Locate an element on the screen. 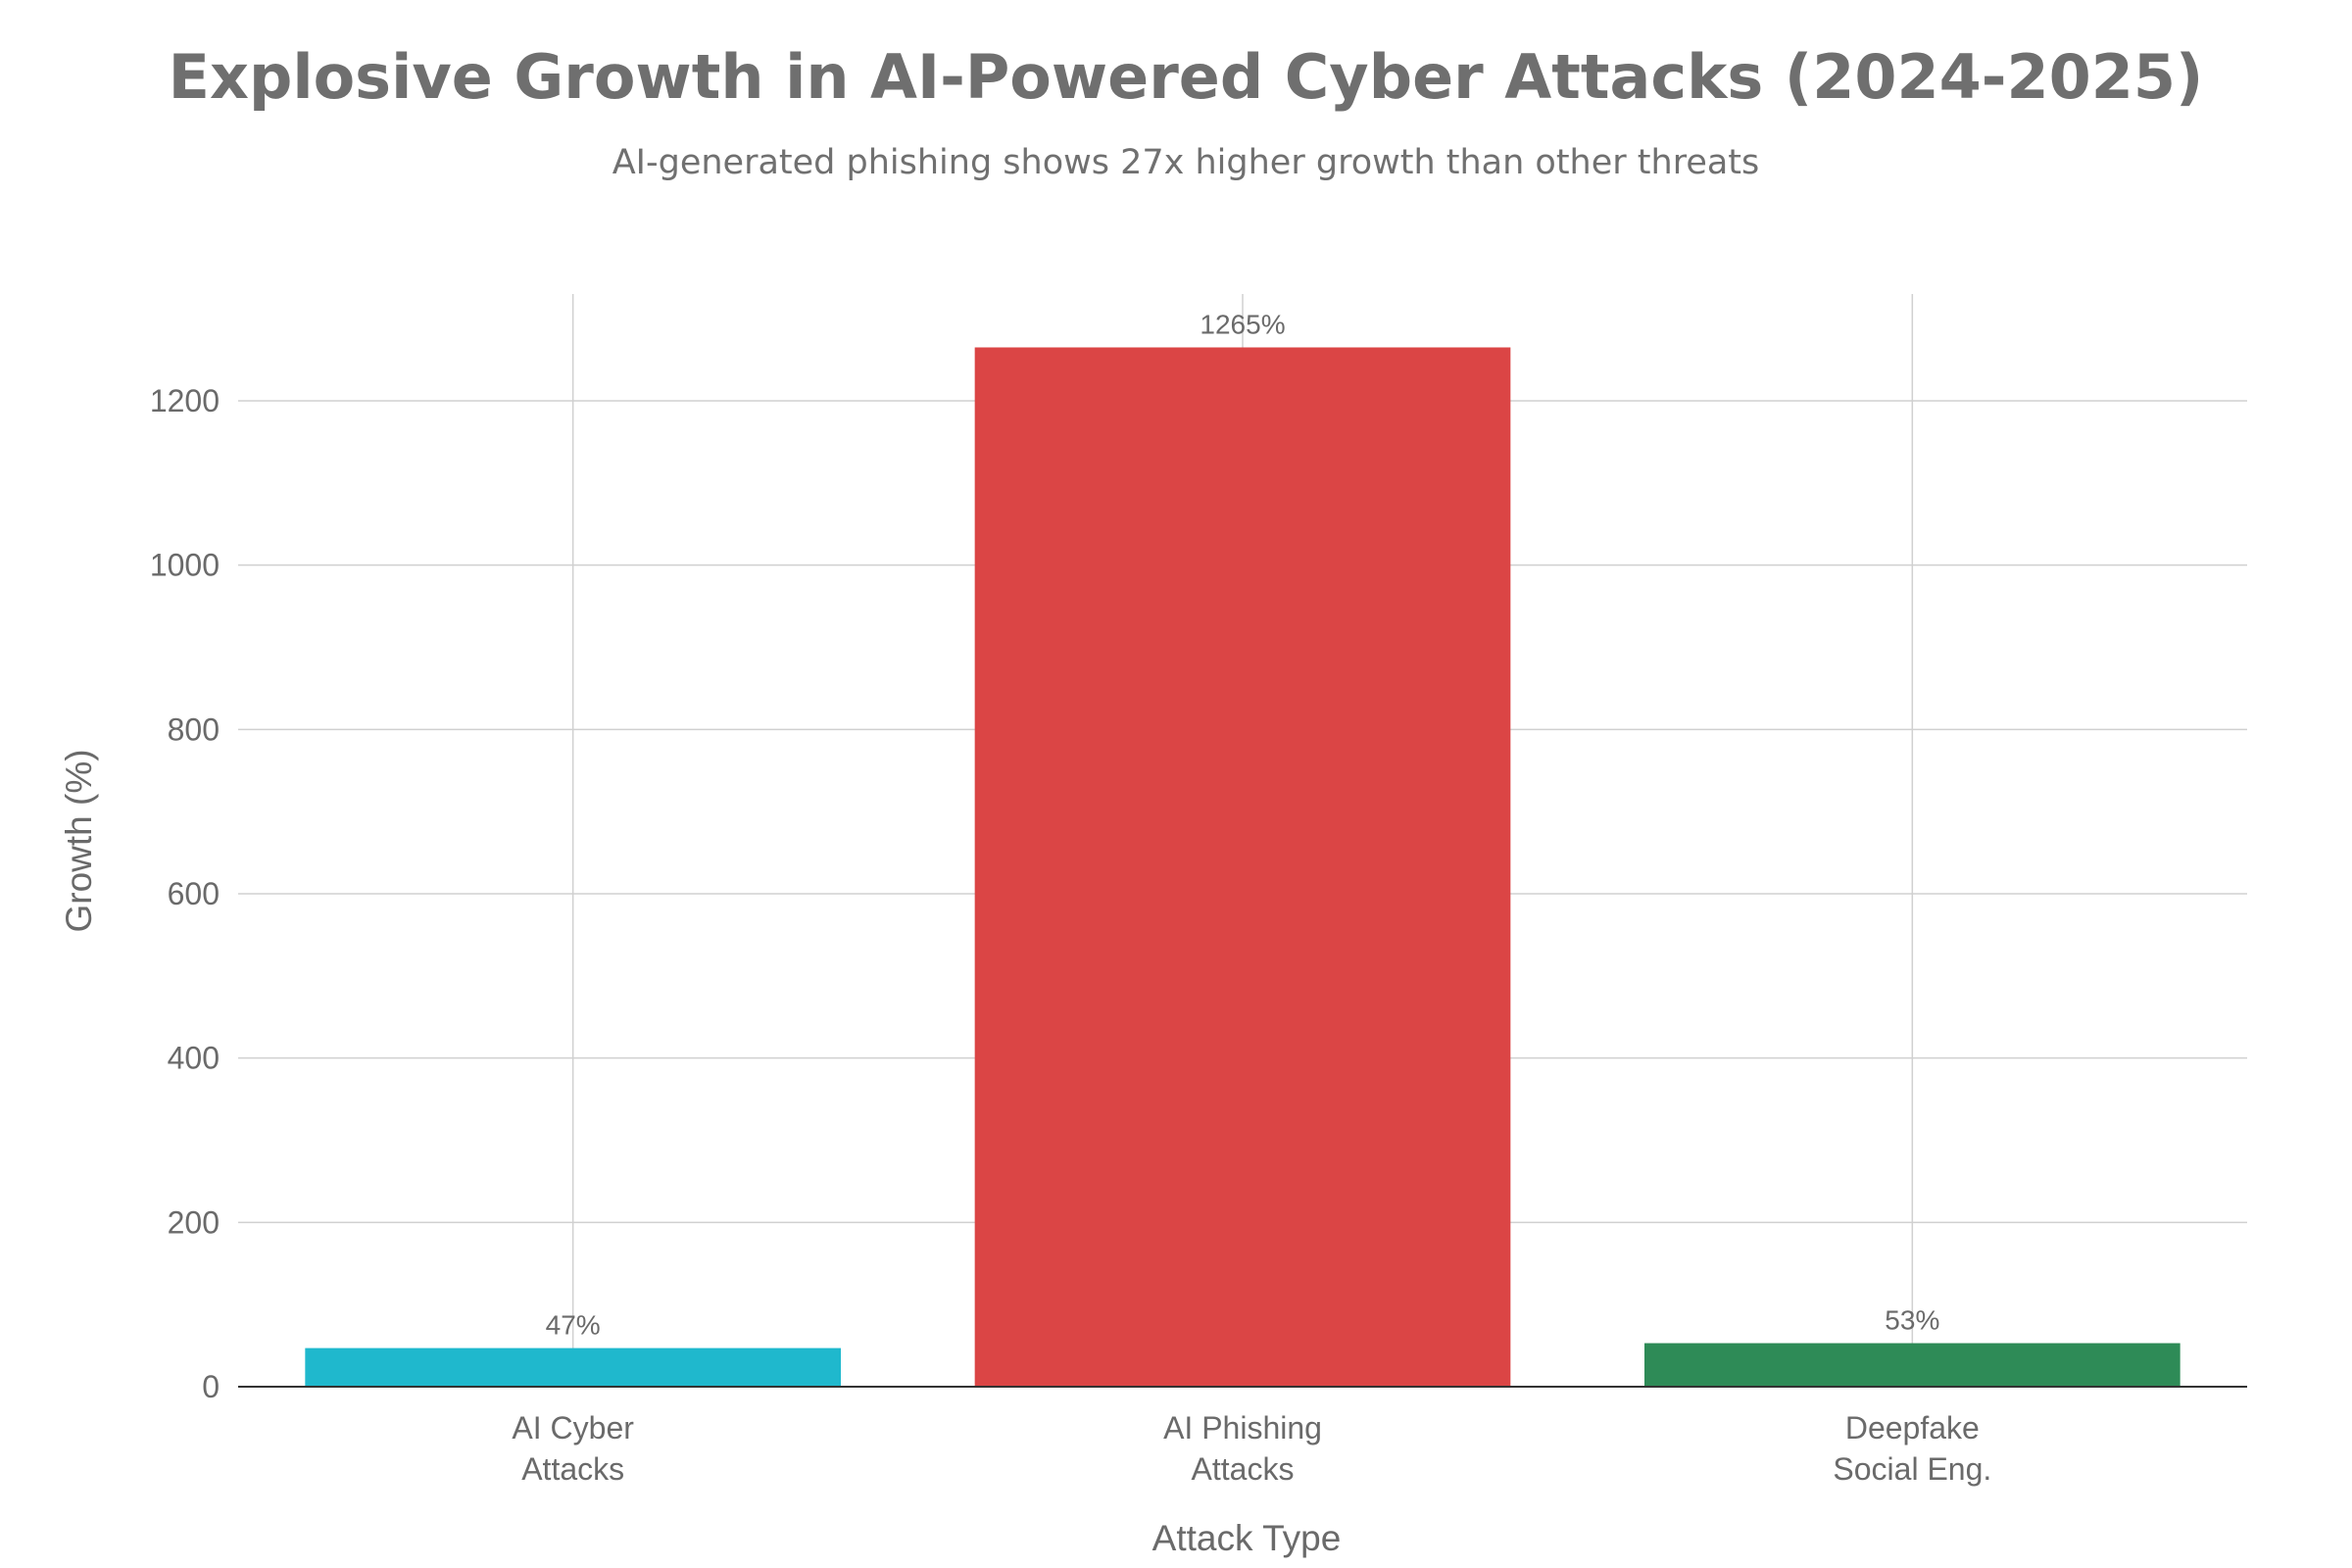 Image resolution: width=2352 pixels, height=1568 pixels. data-label-1: 1265% is located at coordinates (1242, 324).